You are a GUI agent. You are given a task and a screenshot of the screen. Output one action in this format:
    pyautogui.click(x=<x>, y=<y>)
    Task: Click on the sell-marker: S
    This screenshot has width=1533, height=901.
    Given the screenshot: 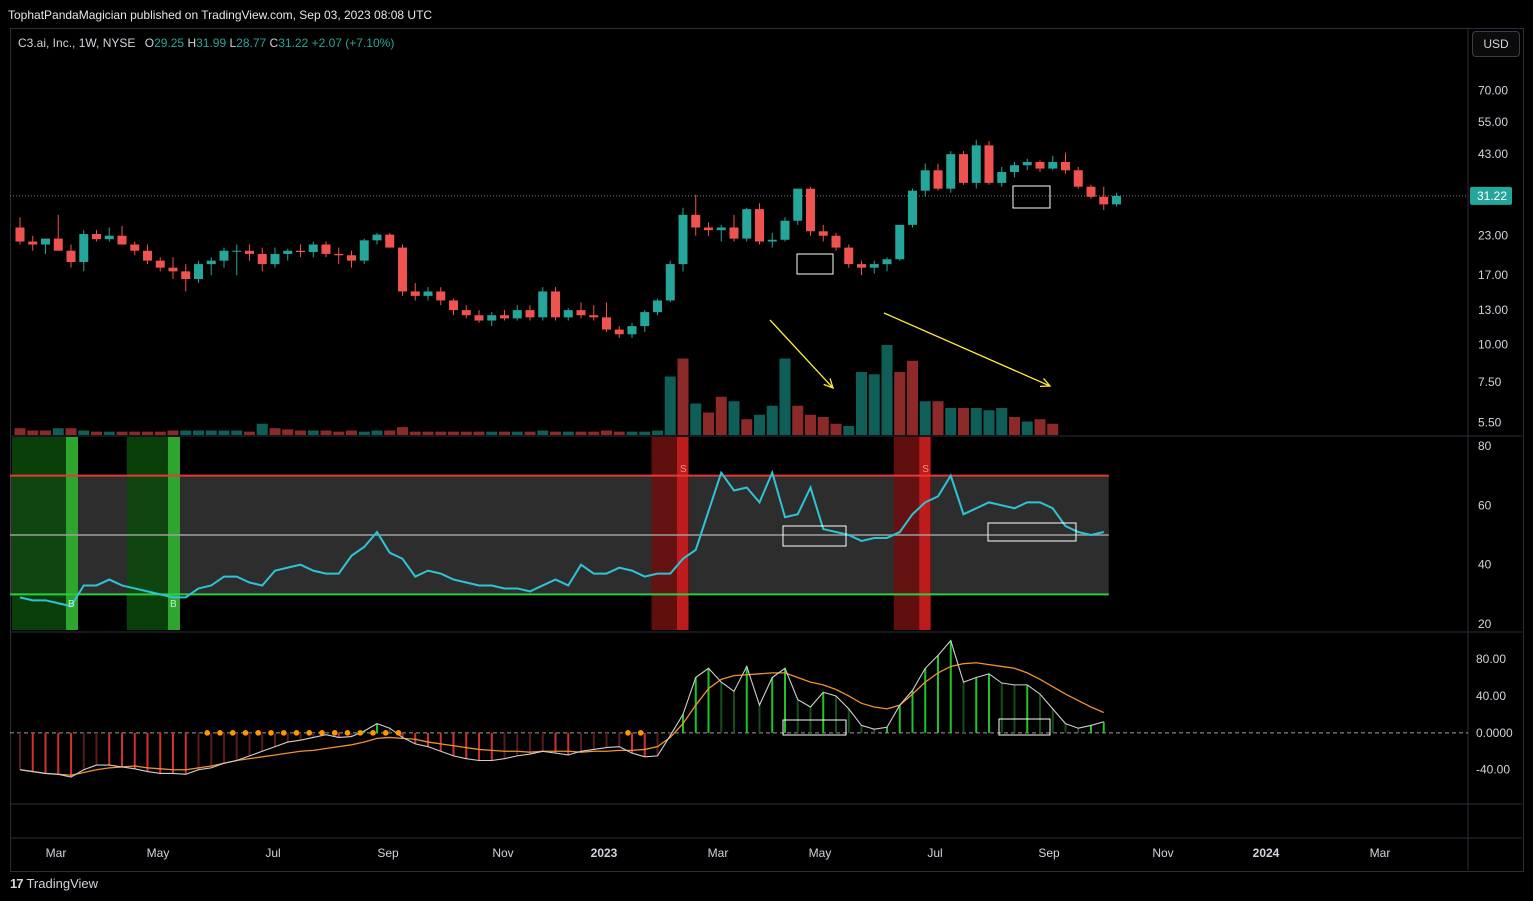 What is the action you would take?
    pyautogui.click(x=683, y=469)
    